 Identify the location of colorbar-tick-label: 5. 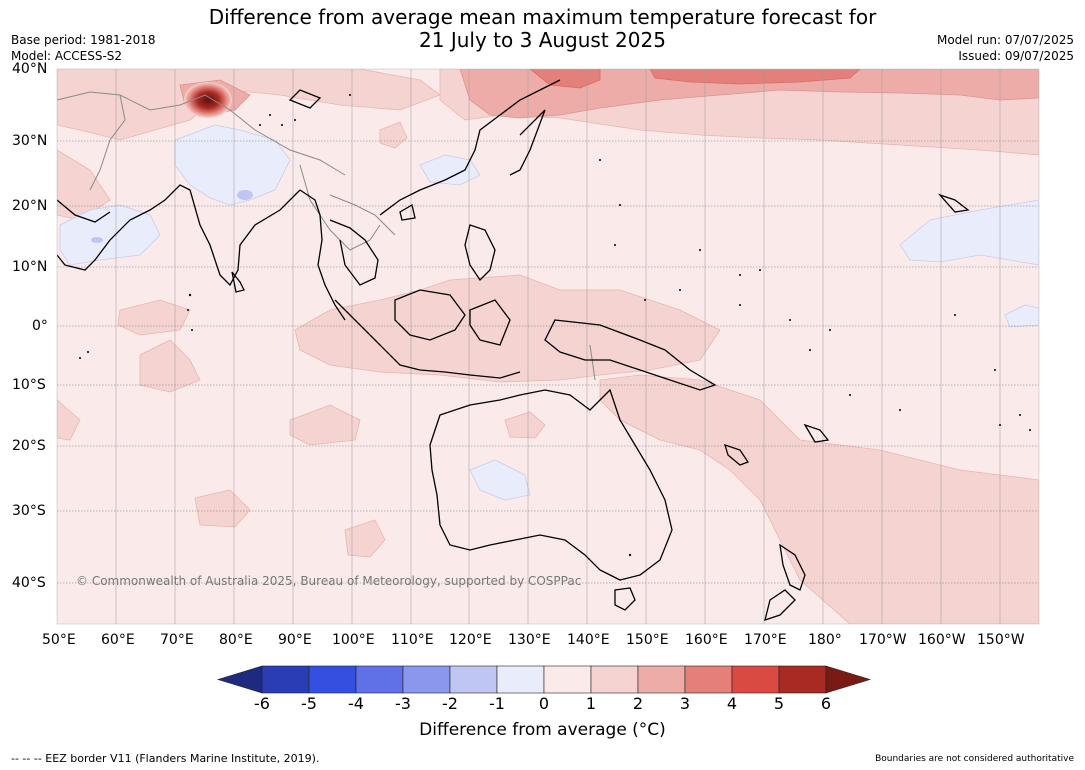
(779, 703).